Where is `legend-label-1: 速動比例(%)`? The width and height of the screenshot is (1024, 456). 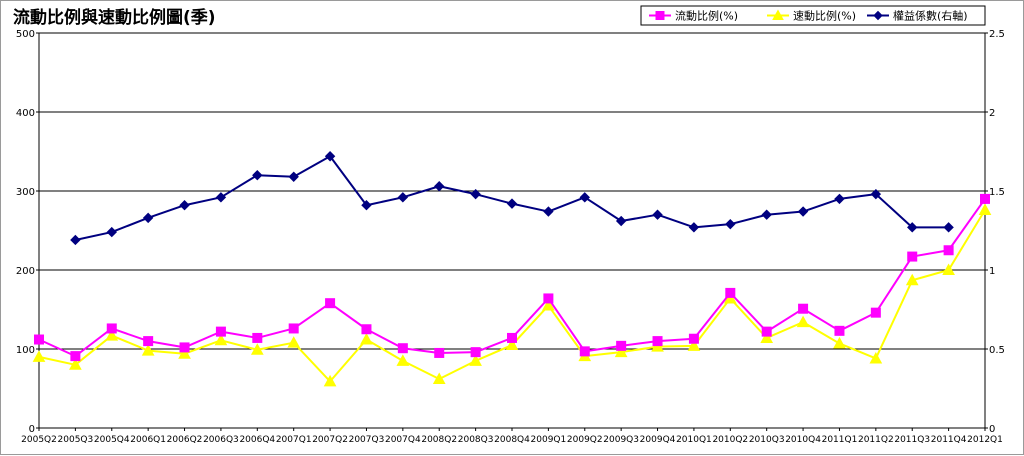 legend-label-1: 速動比例(%) is located at coordinates (824, 16).